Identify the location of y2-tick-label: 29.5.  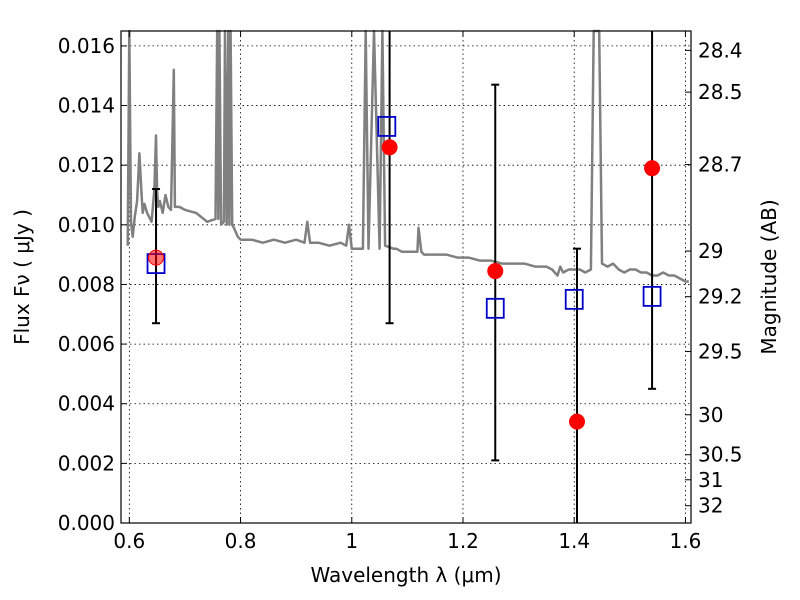
(720, 352).